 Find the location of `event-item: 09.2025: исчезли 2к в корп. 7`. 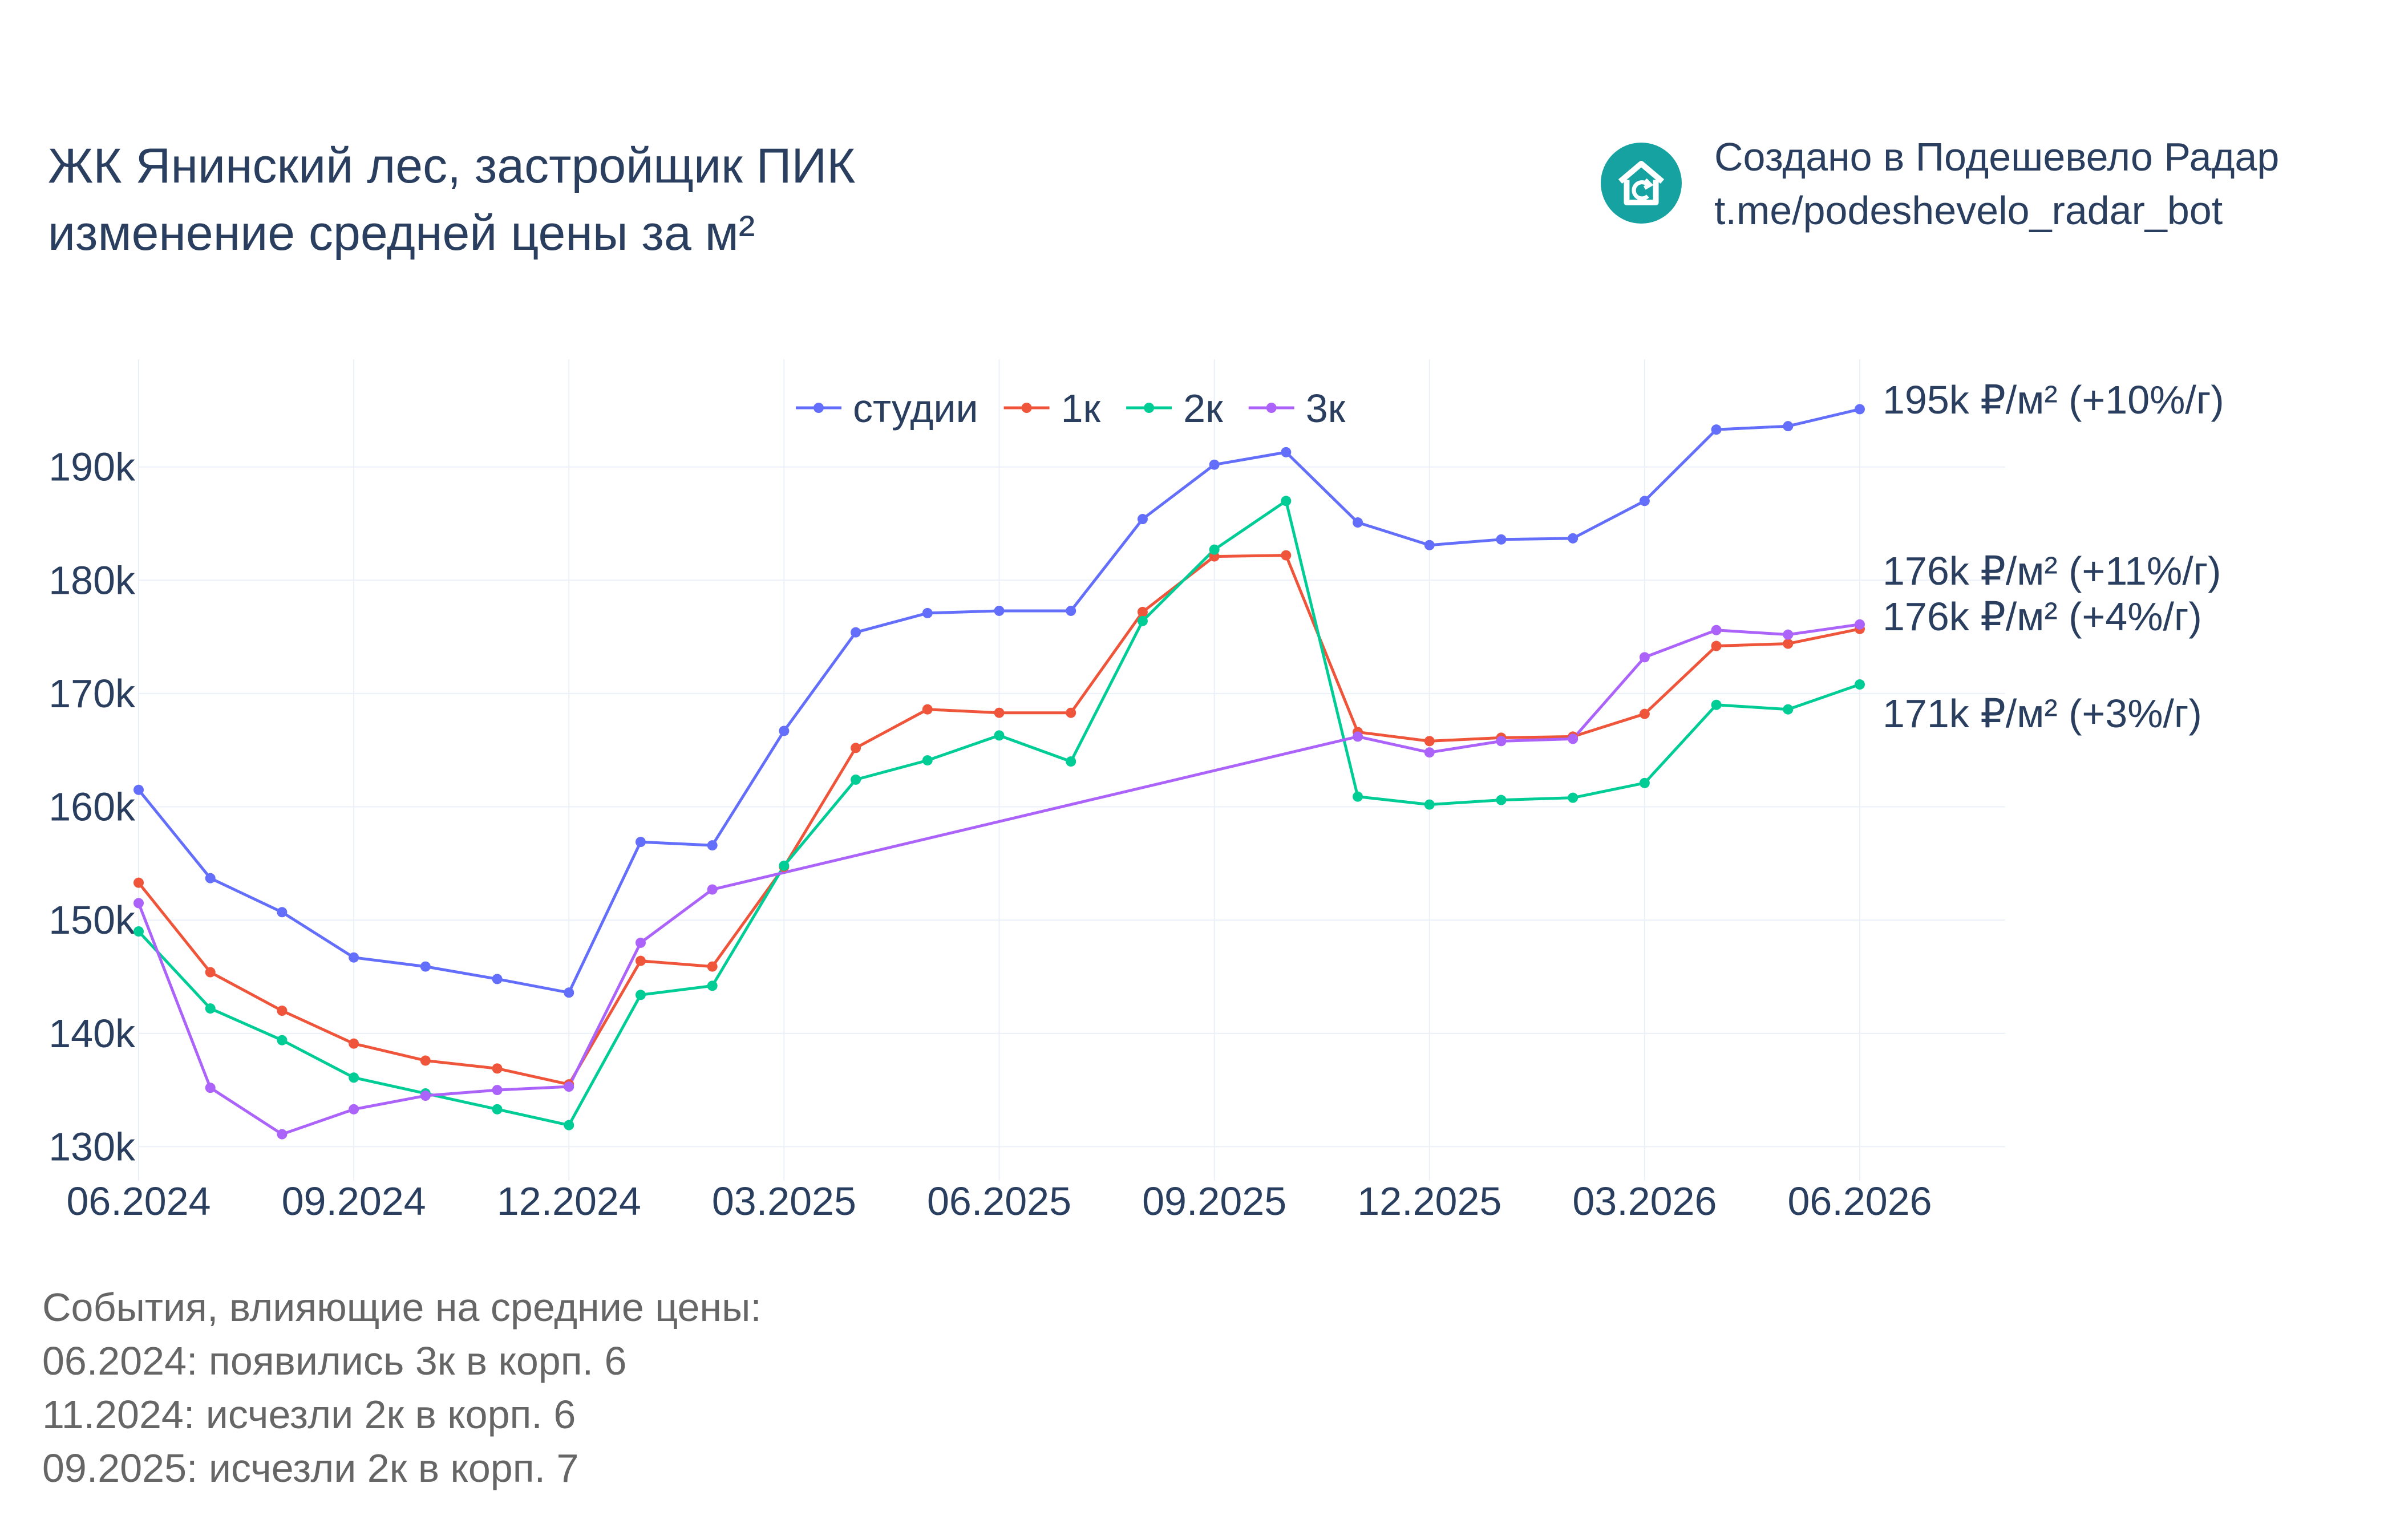

event-item: 09.2025: исчезли 2к в корп. 7 is located at coordinates (310, 1468).